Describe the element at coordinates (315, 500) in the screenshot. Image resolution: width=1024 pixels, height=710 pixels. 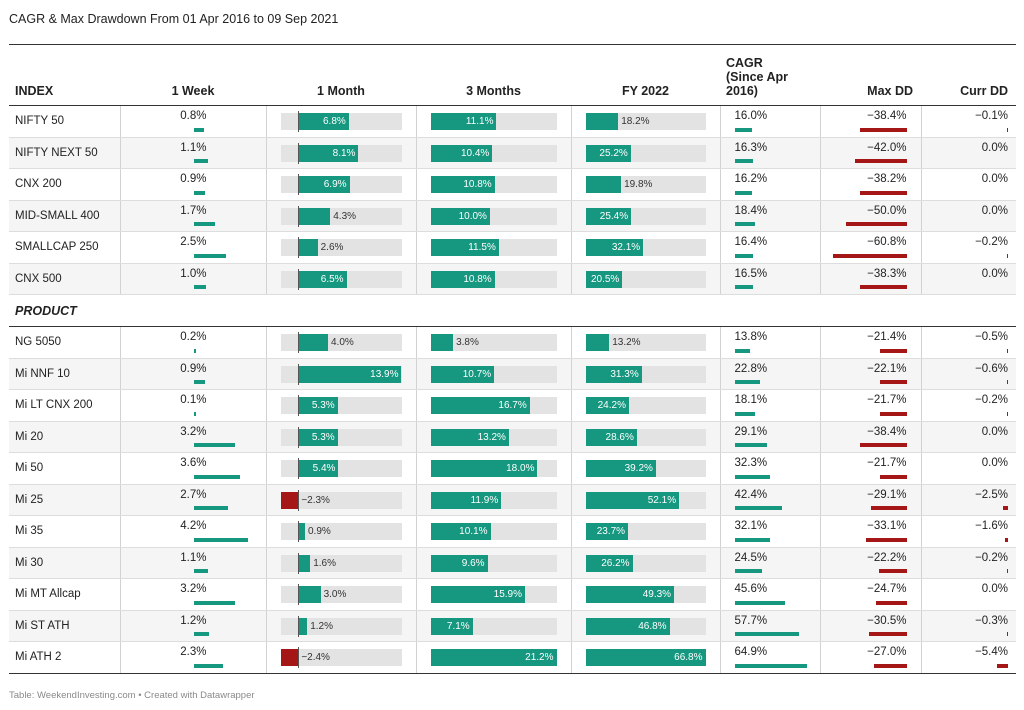
I see `month-value: −2.3%` at that location.